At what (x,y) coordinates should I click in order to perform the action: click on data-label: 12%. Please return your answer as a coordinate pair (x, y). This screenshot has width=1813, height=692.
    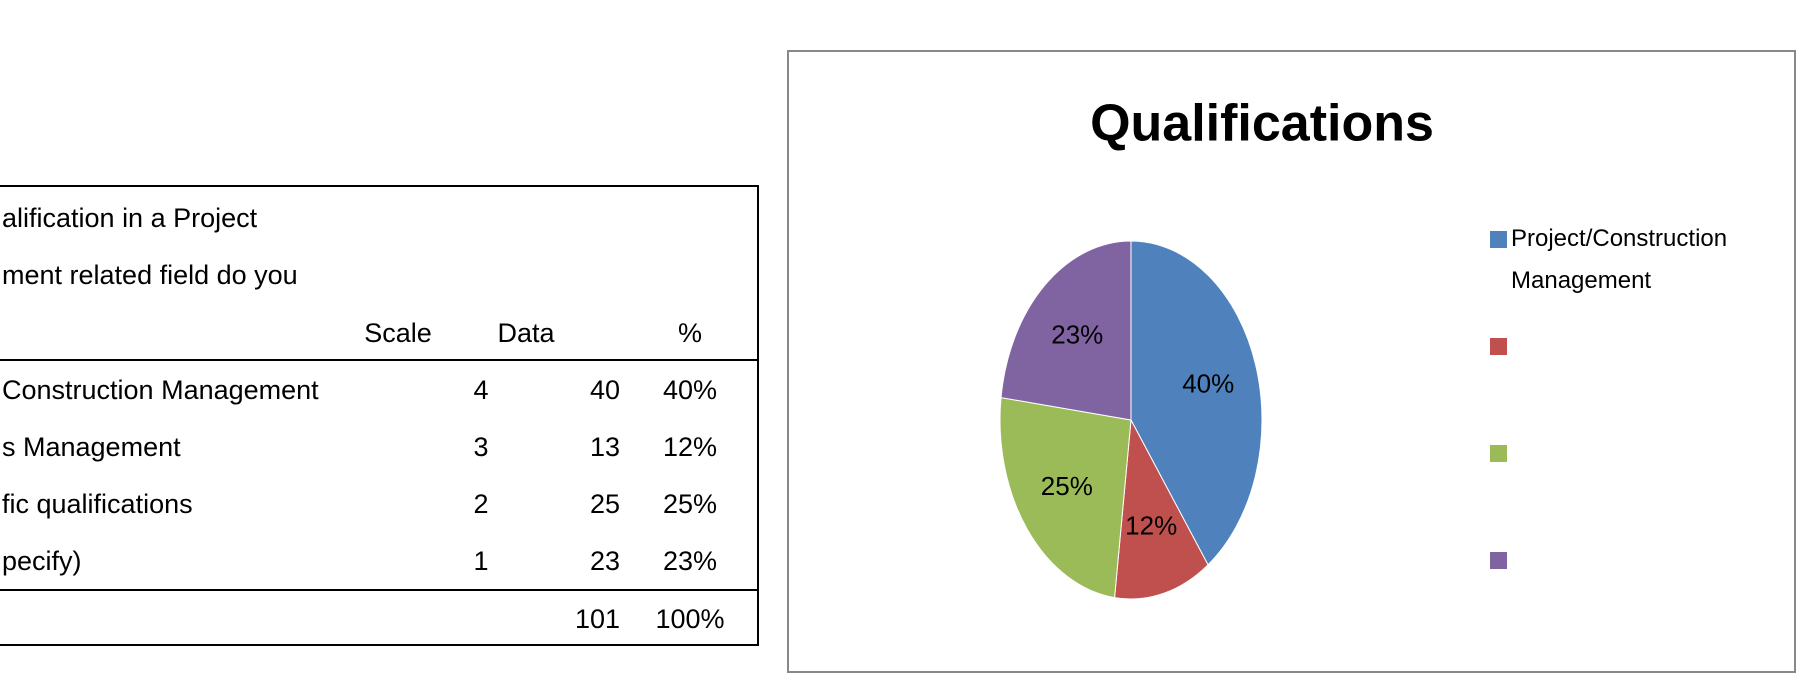
    Looking at the image, I should click on (1151, 525).